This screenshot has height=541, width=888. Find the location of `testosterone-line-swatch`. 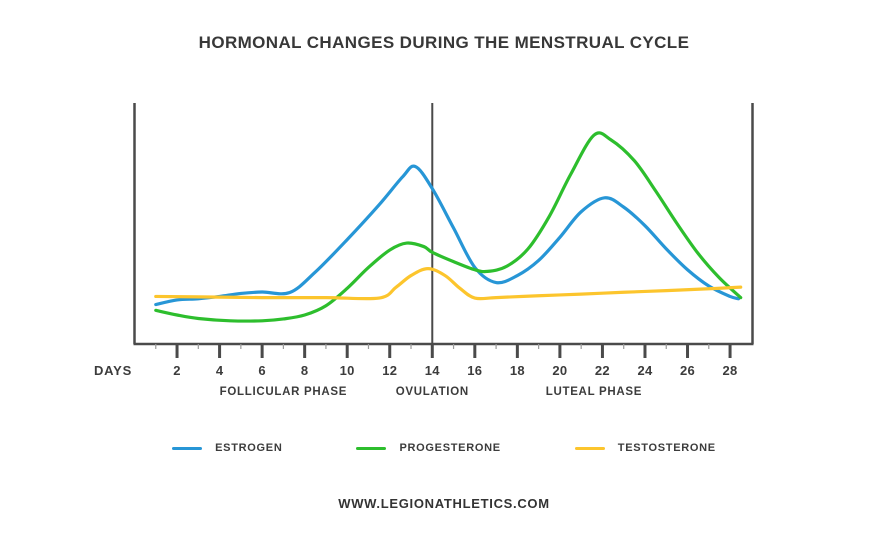

testosterone-line-swatch is located at coordinates (589, 448).